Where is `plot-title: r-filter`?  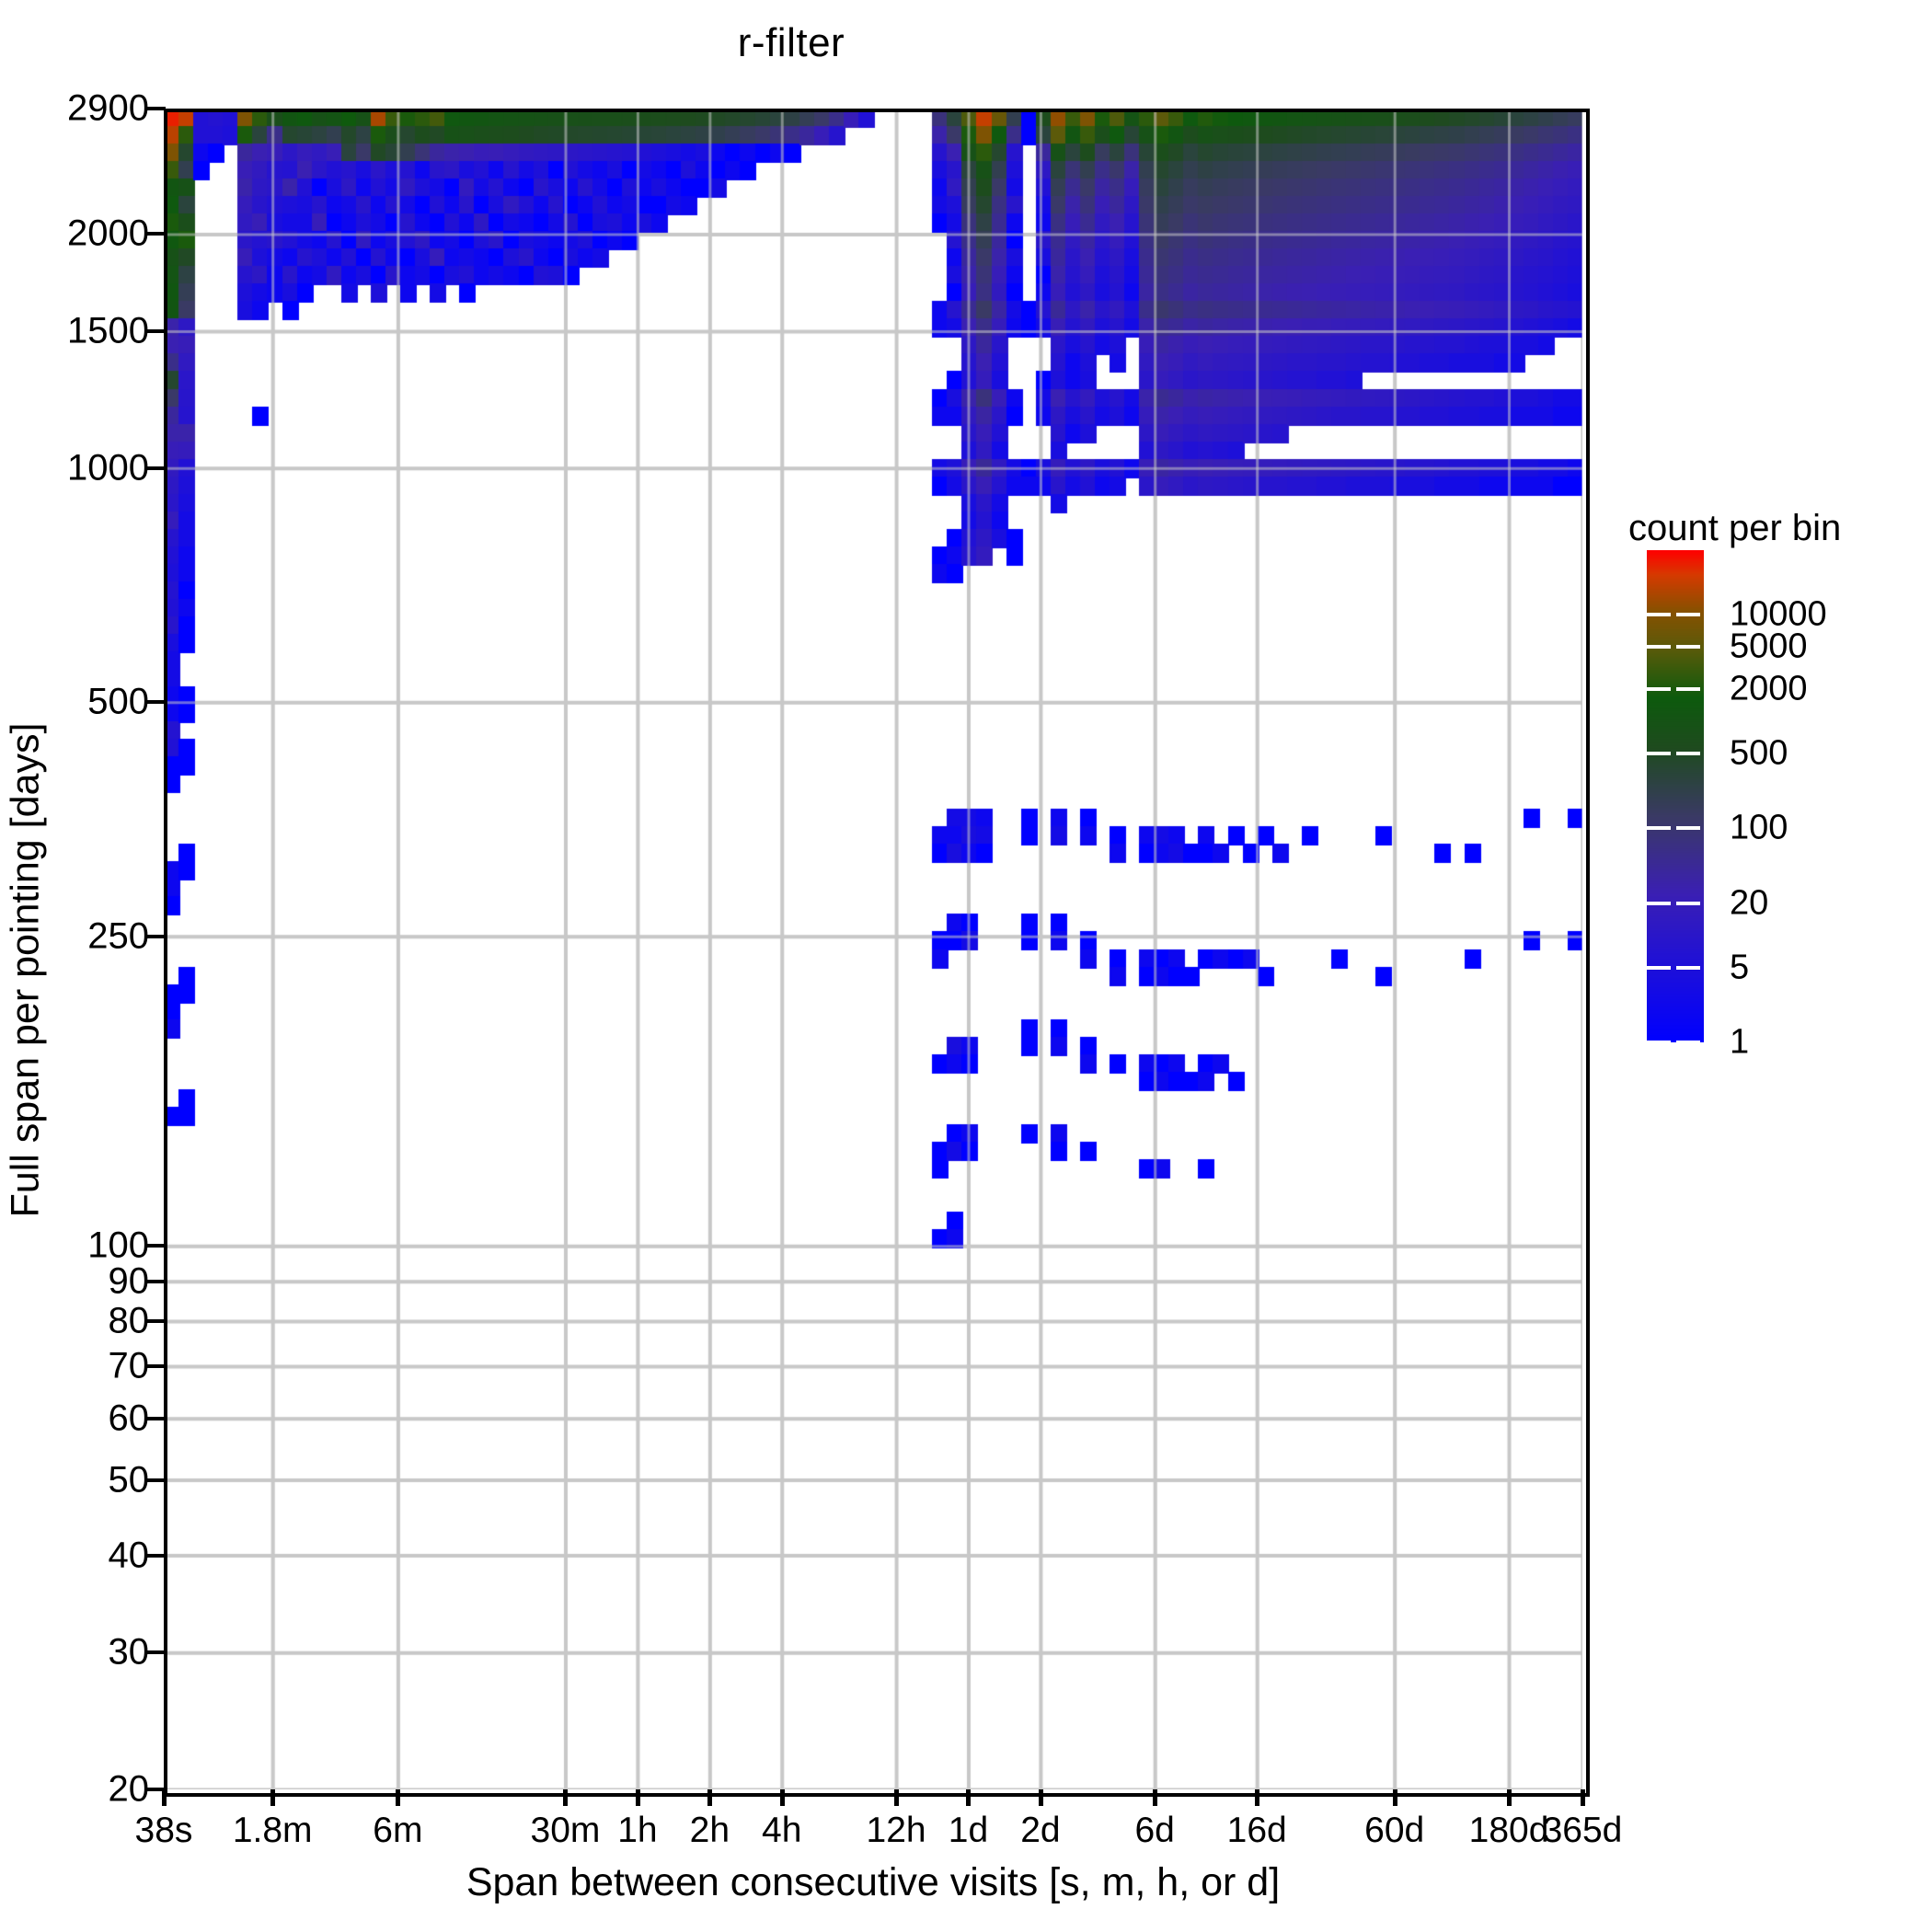 plot-title: r-filter is located at coordinates (791, 42).